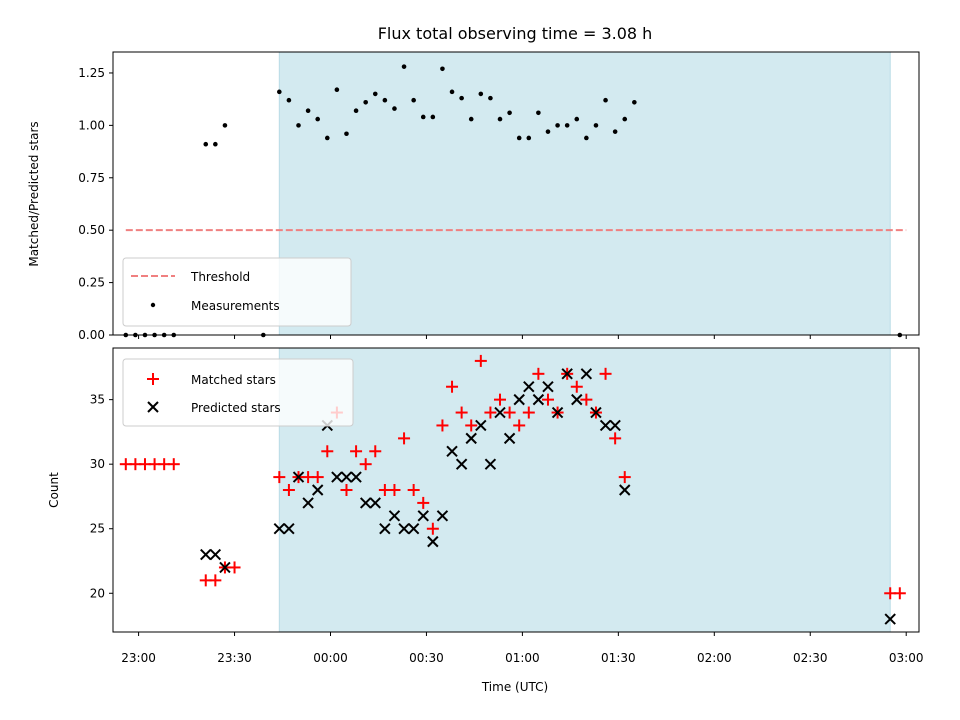  Describe the element at coordinates (330, 658) in the screenshot. I see `x-tick-label: 00:00` at that location.